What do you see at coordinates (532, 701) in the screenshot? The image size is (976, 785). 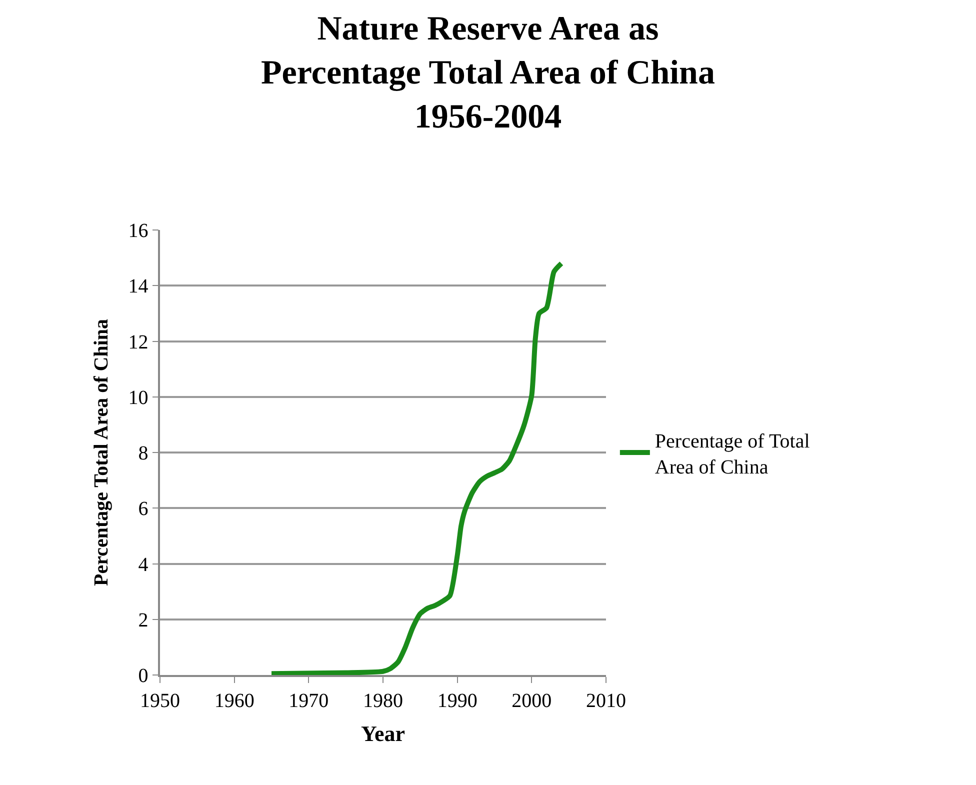 I see `x-tick-label: 2000` at bounding box center [532, 701].